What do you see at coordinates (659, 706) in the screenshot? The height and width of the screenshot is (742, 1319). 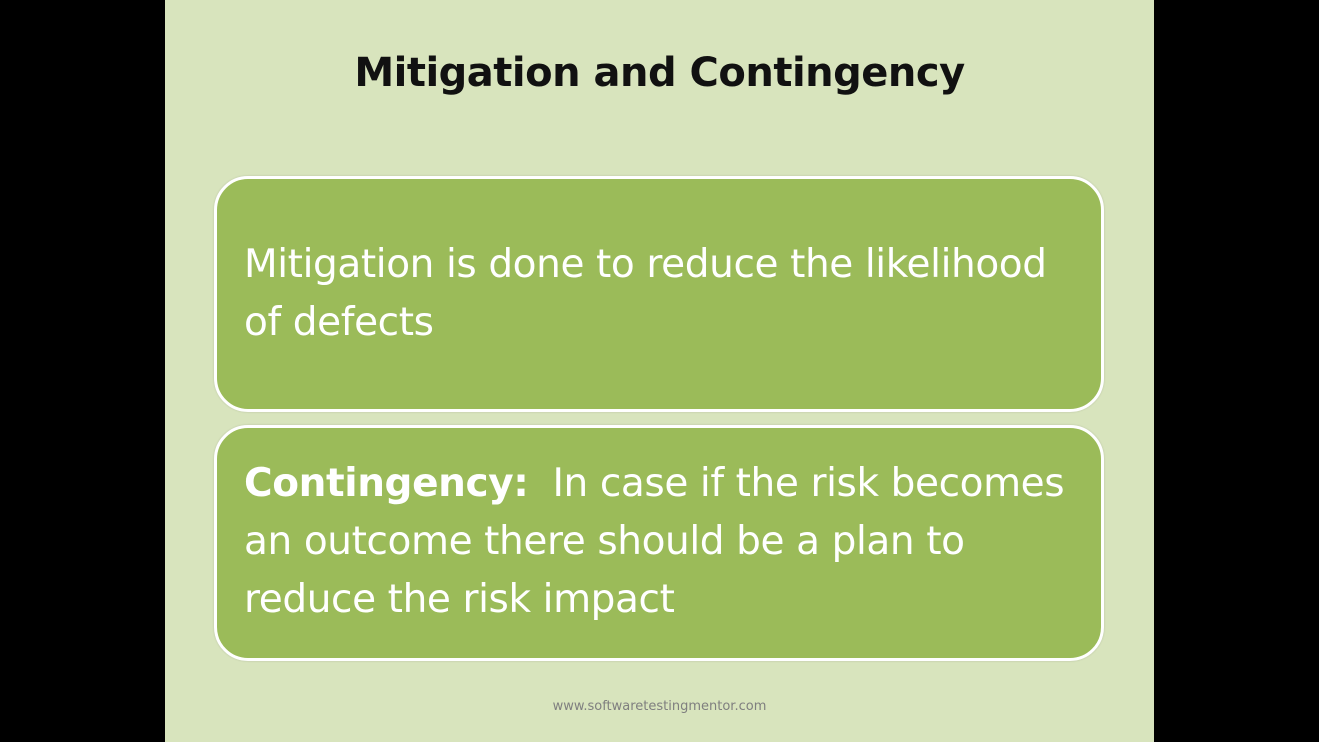 I see `footer-url: www.softwaretestingmentor.com` at bounding box center [659, 706].